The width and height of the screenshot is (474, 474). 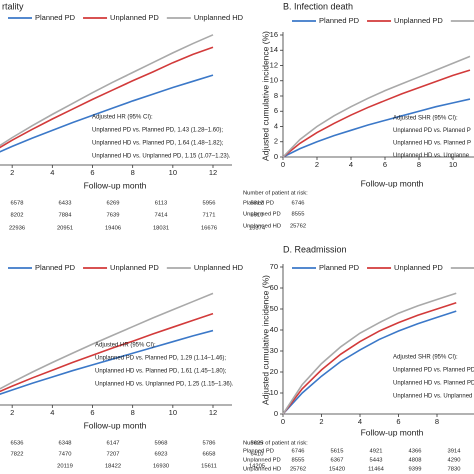 What do you see at coordinates (213, 172) in the screenshot?
I see `x-tick-label: 12` at bounding box center [213, 172].